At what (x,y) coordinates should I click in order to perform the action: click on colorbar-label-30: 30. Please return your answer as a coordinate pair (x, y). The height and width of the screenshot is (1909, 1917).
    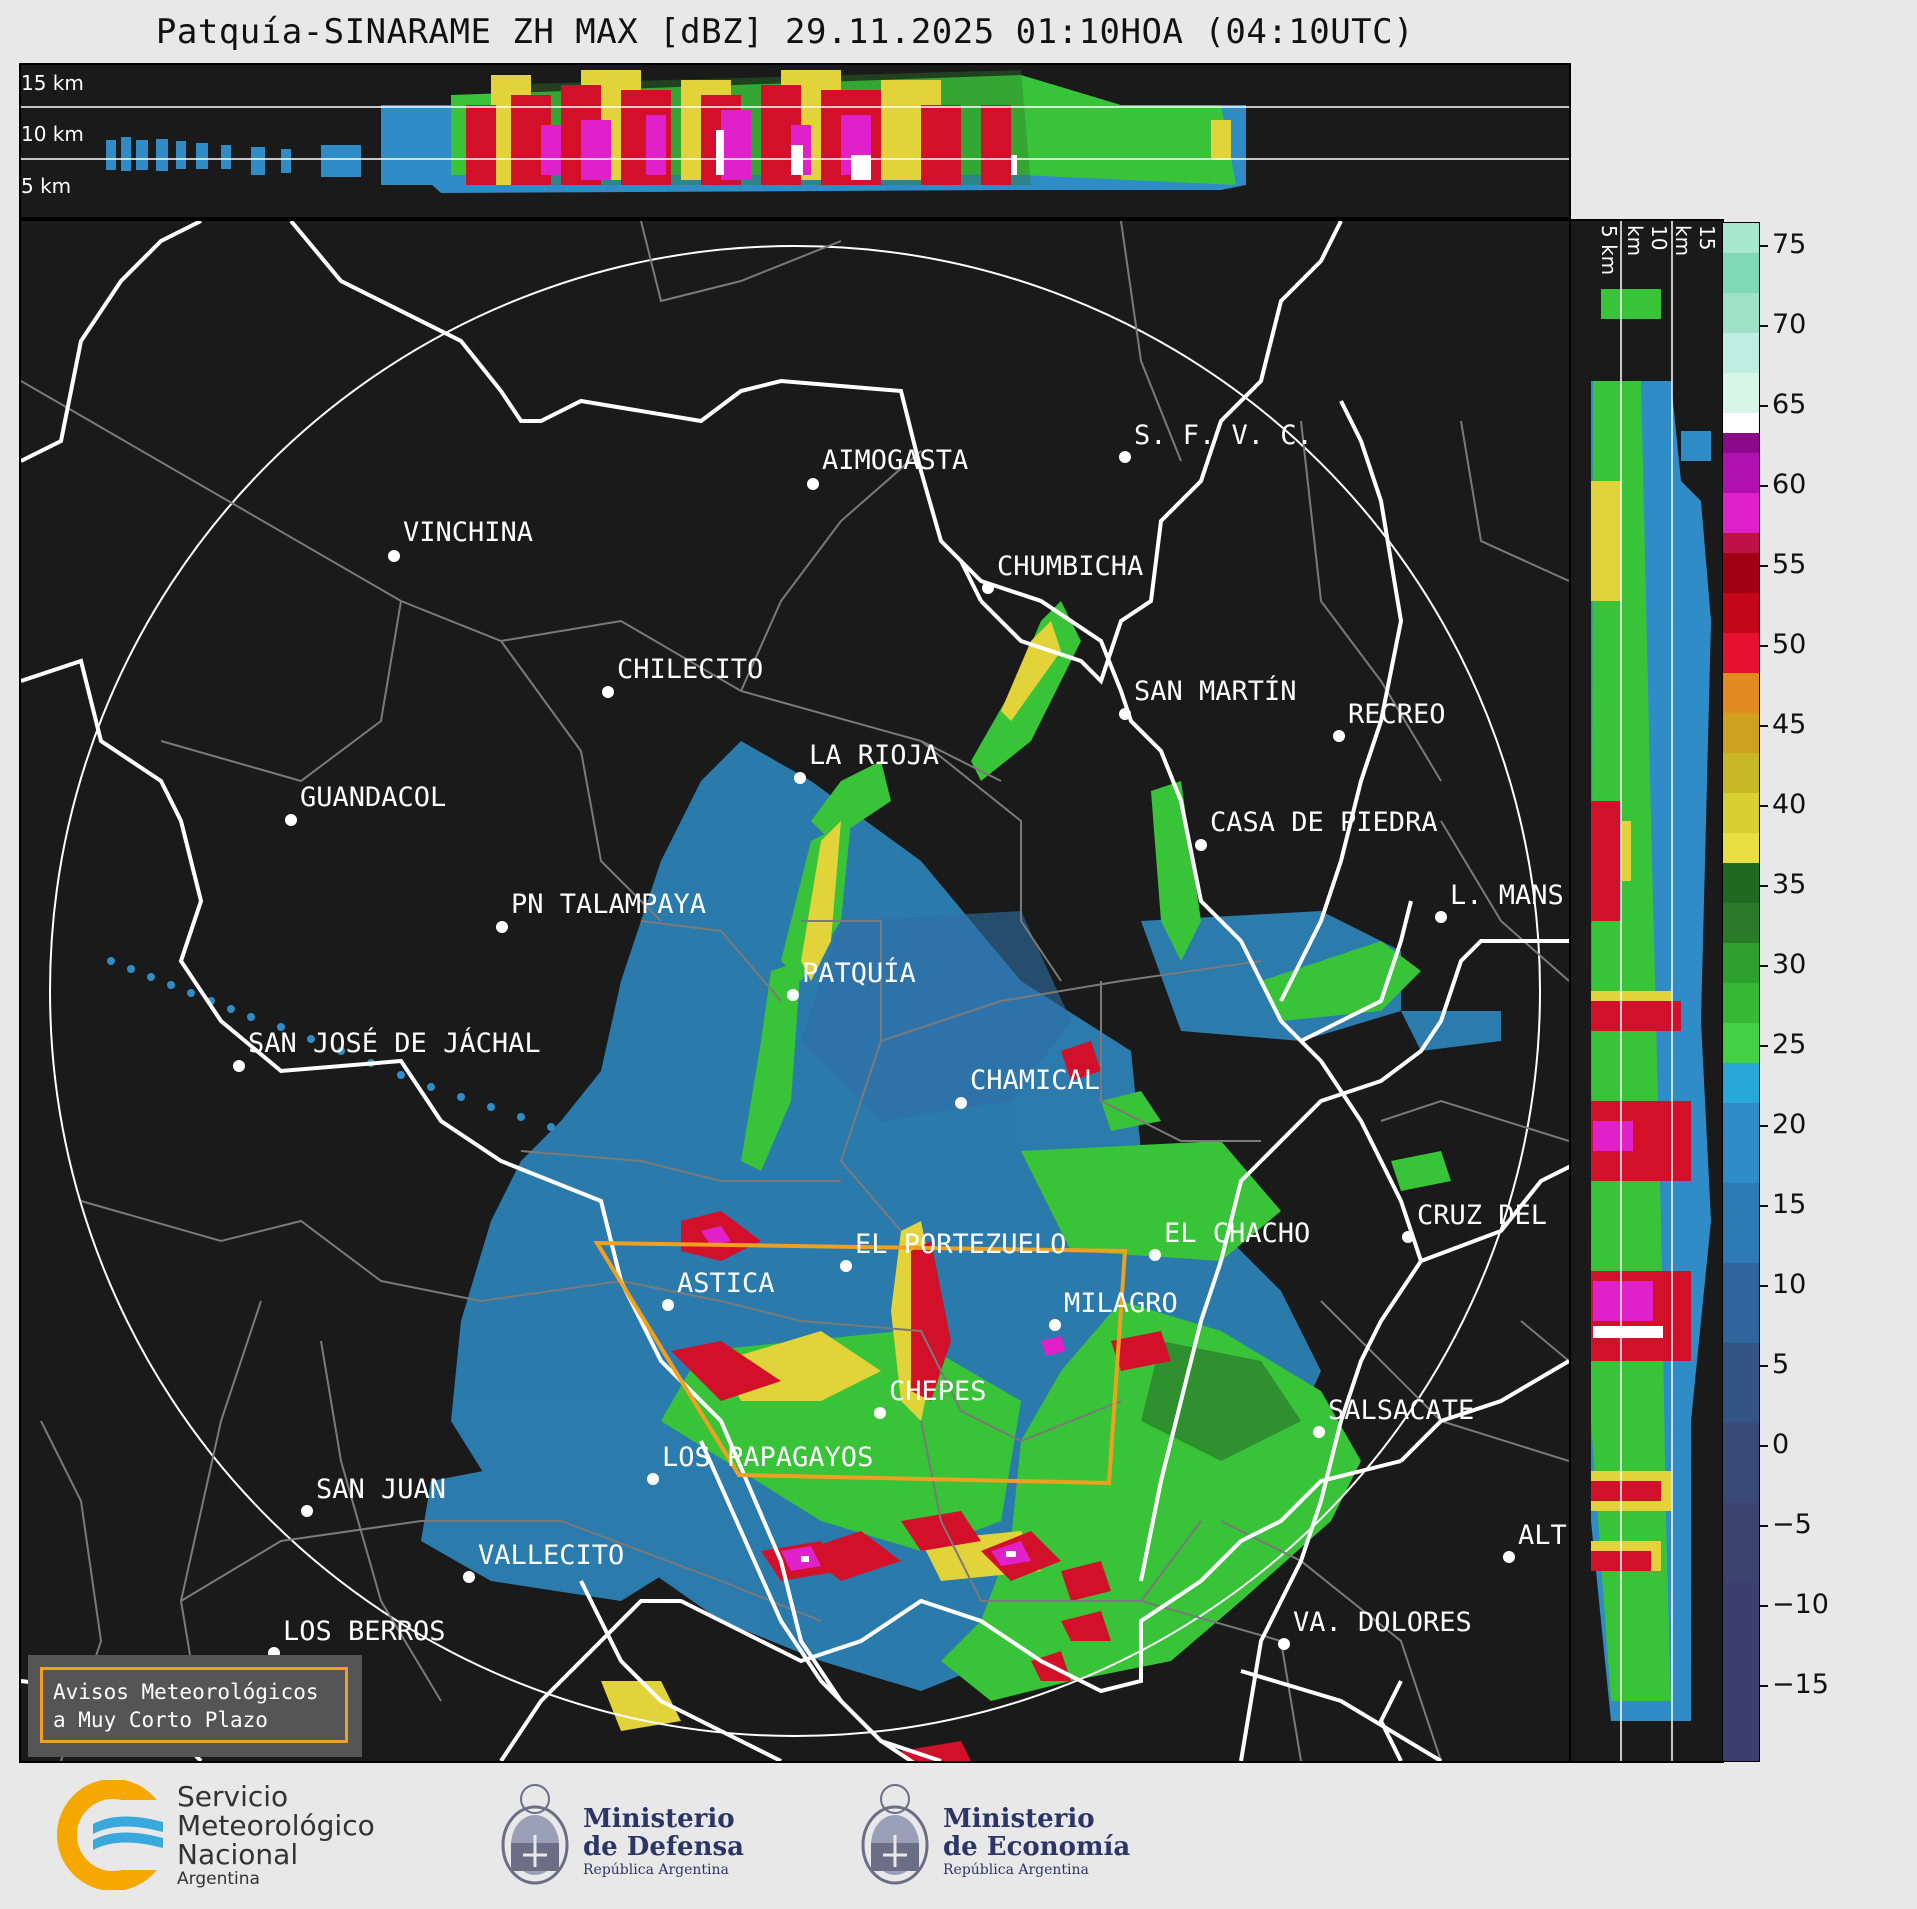
    Looking at the image, I should click on (1789, 964).